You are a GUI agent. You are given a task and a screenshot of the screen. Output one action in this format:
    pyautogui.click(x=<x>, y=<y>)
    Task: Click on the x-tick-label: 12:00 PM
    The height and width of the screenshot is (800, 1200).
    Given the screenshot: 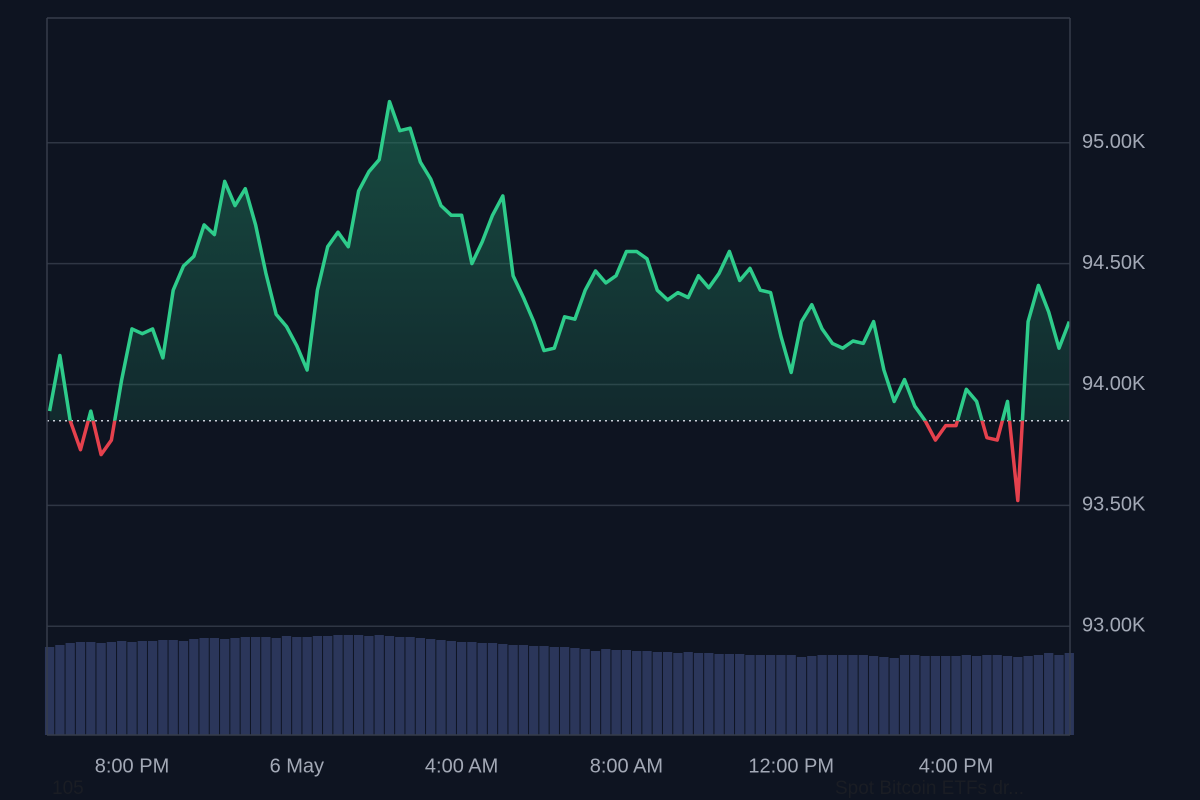 What is the action you would take?
    pyautogui.click(x=791, y=766)
    